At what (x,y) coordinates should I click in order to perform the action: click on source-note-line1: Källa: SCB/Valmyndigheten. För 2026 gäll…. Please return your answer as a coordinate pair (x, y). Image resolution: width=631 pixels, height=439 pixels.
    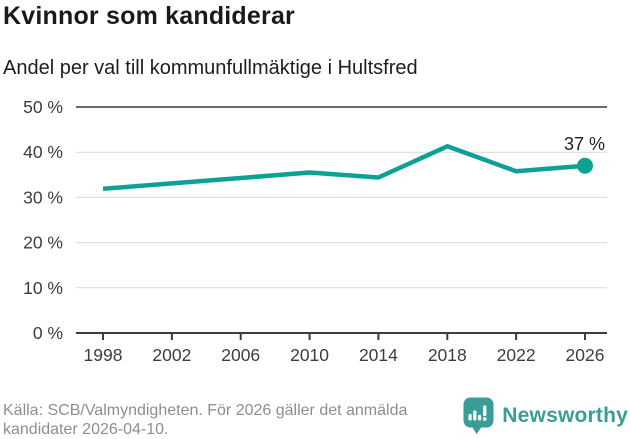
    Looking at the image, I should click on (205, 410).